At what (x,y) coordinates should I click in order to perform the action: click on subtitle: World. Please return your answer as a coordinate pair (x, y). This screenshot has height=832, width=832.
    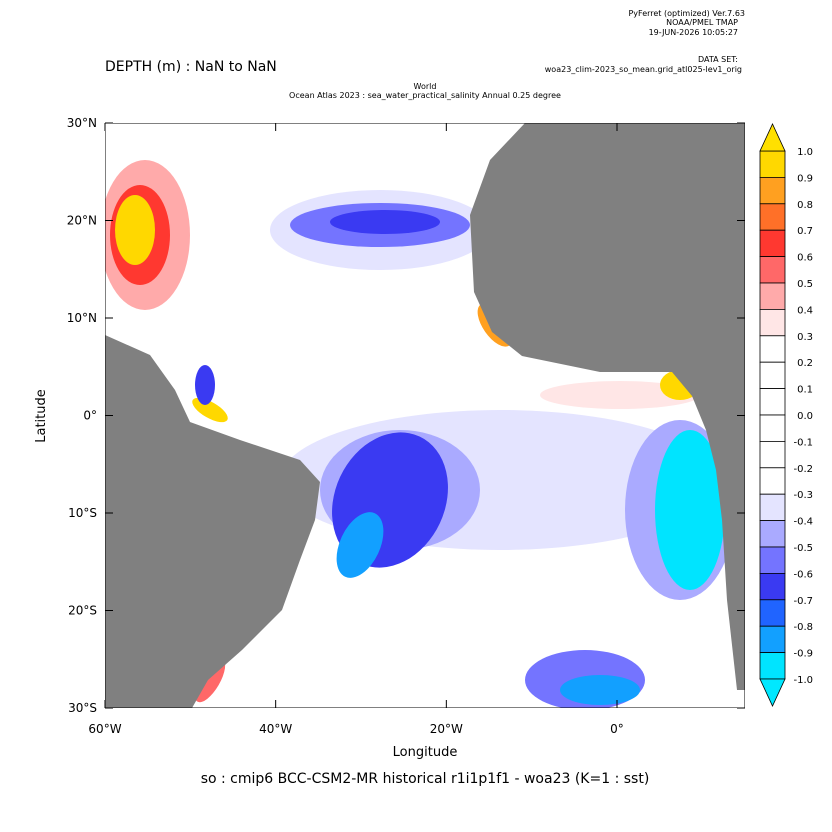
    Looking at the image, I should click on (425, 86).